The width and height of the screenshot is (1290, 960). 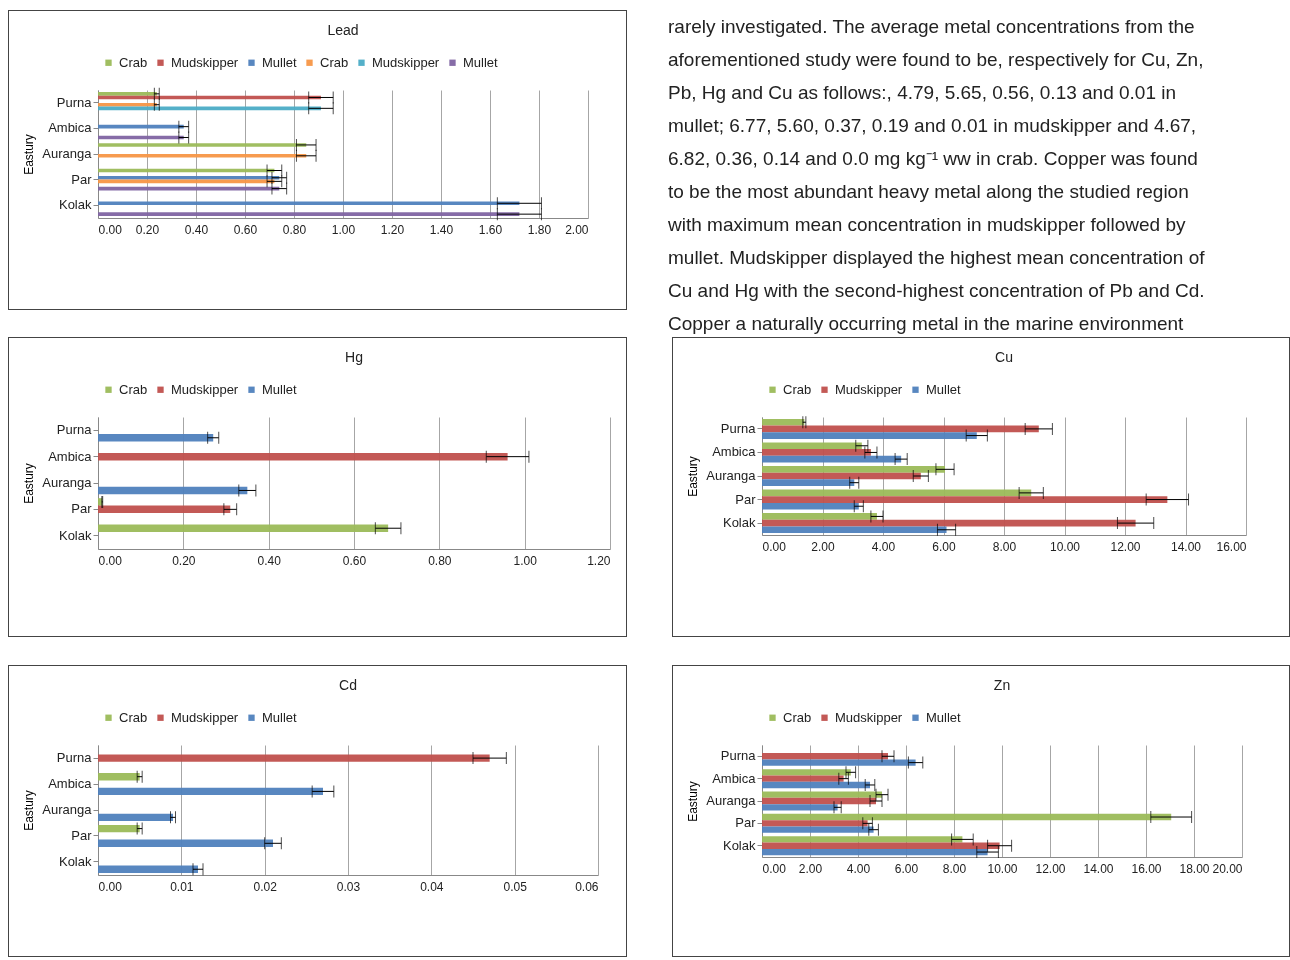 What do you see at coordinates (1194, 868) in the screenshot?
I see `x-tick-label: 18.00` at bounding box center [1194, 868].